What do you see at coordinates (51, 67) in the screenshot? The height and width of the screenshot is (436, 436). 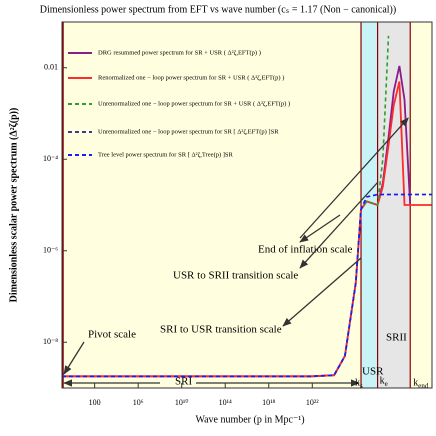 I see `y-tick-label: 0.01` at bounding box center [51, 67].